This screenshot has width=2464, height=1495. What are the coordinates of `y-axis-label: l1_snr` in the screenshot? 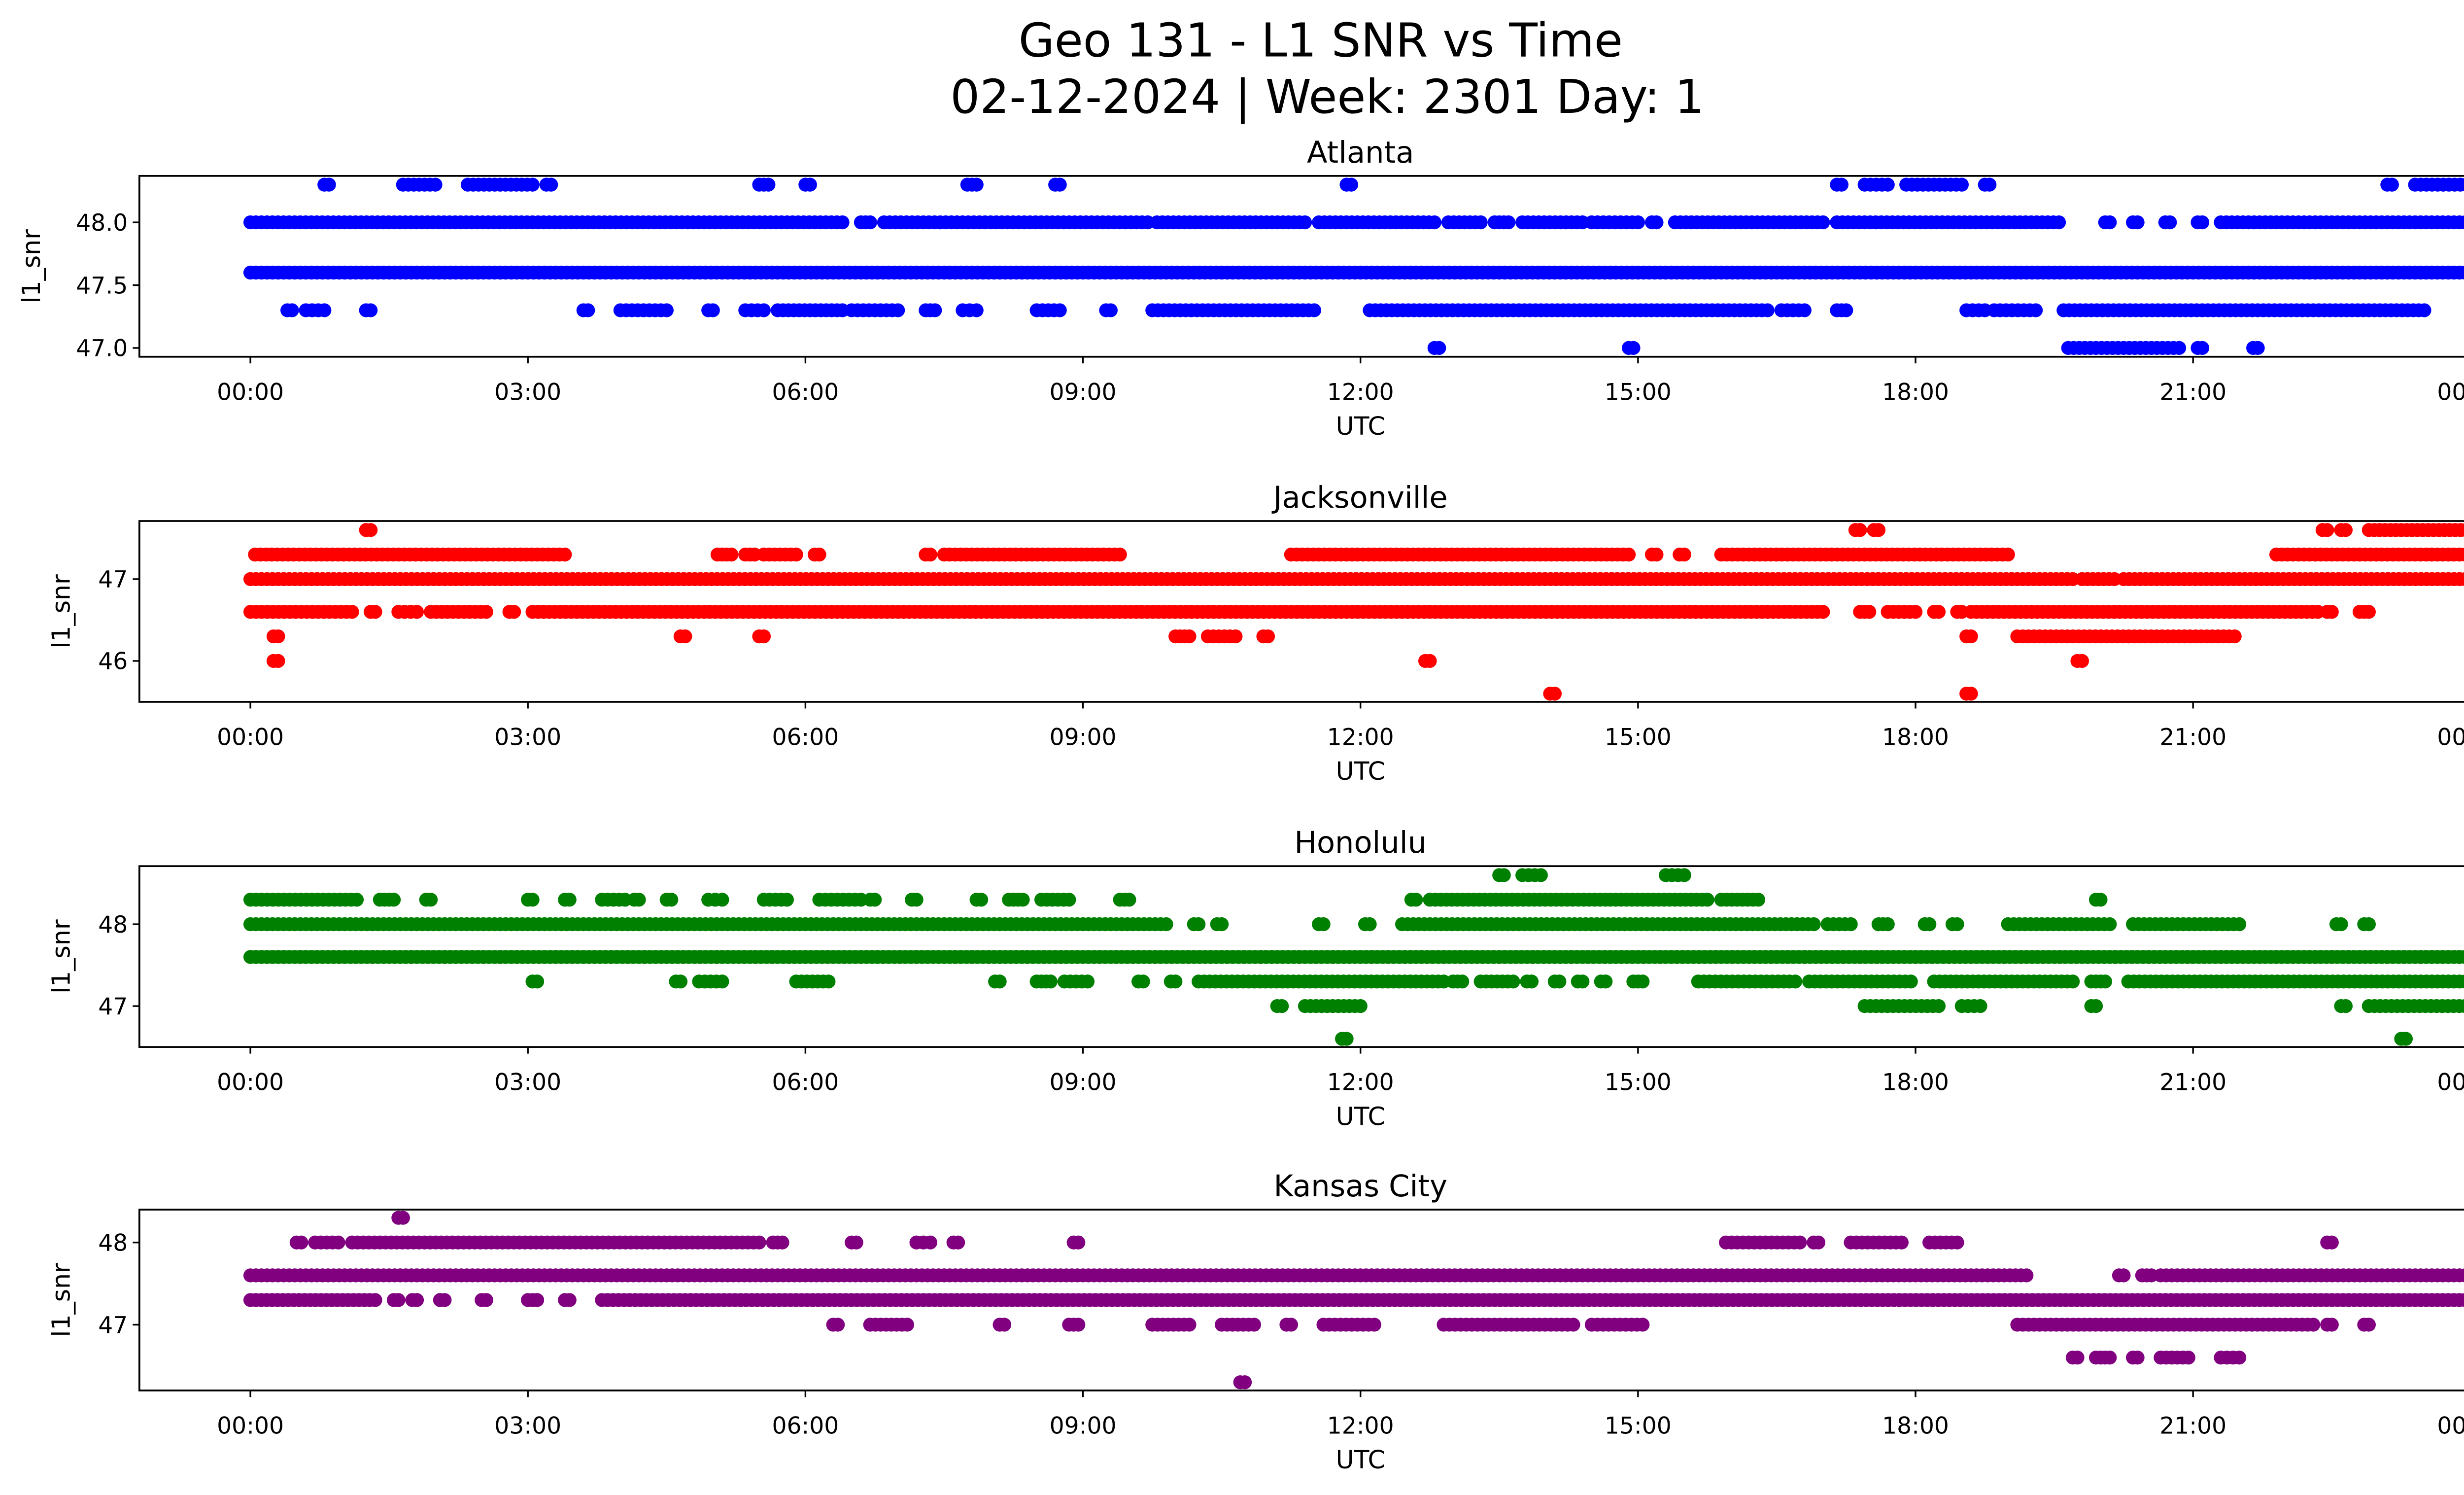 It's located at (60, 956).